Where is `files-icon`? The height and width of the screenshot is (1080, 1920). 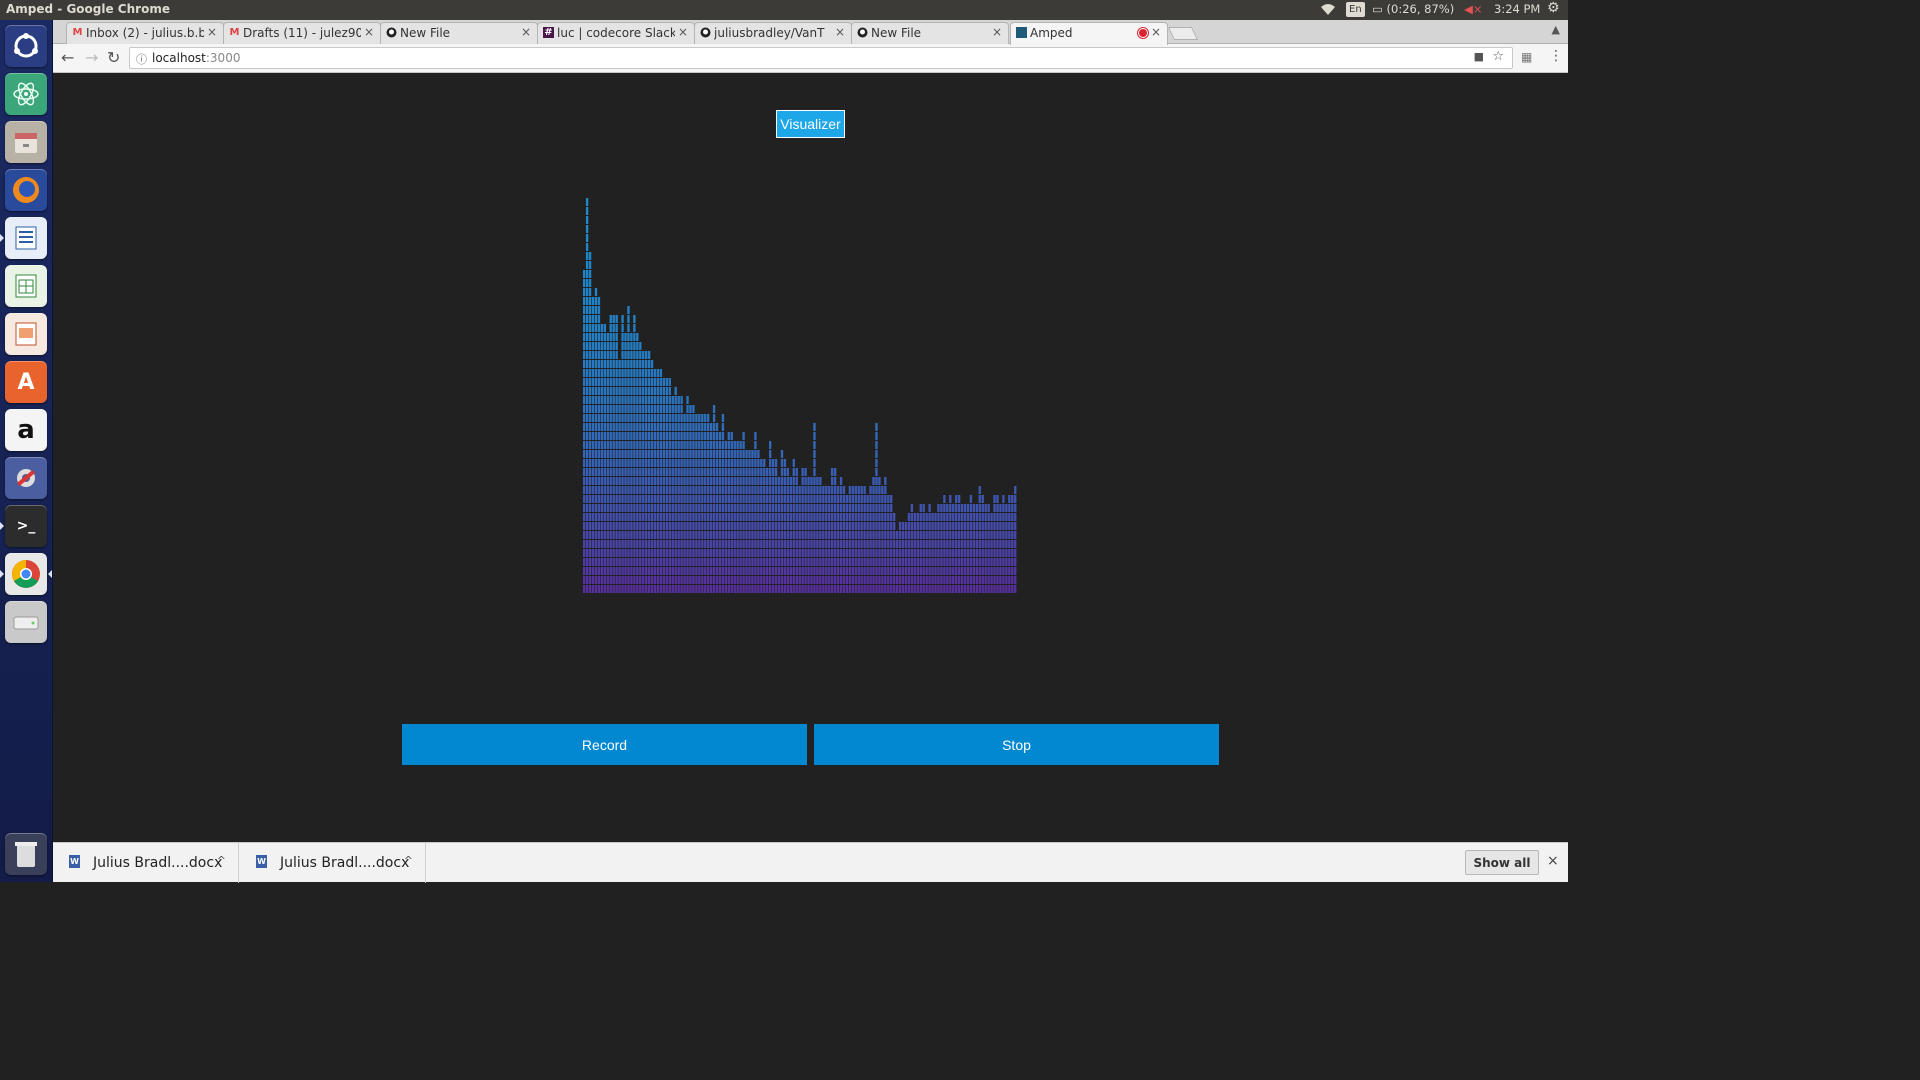
files-icon is located at coordinates (26, 142).